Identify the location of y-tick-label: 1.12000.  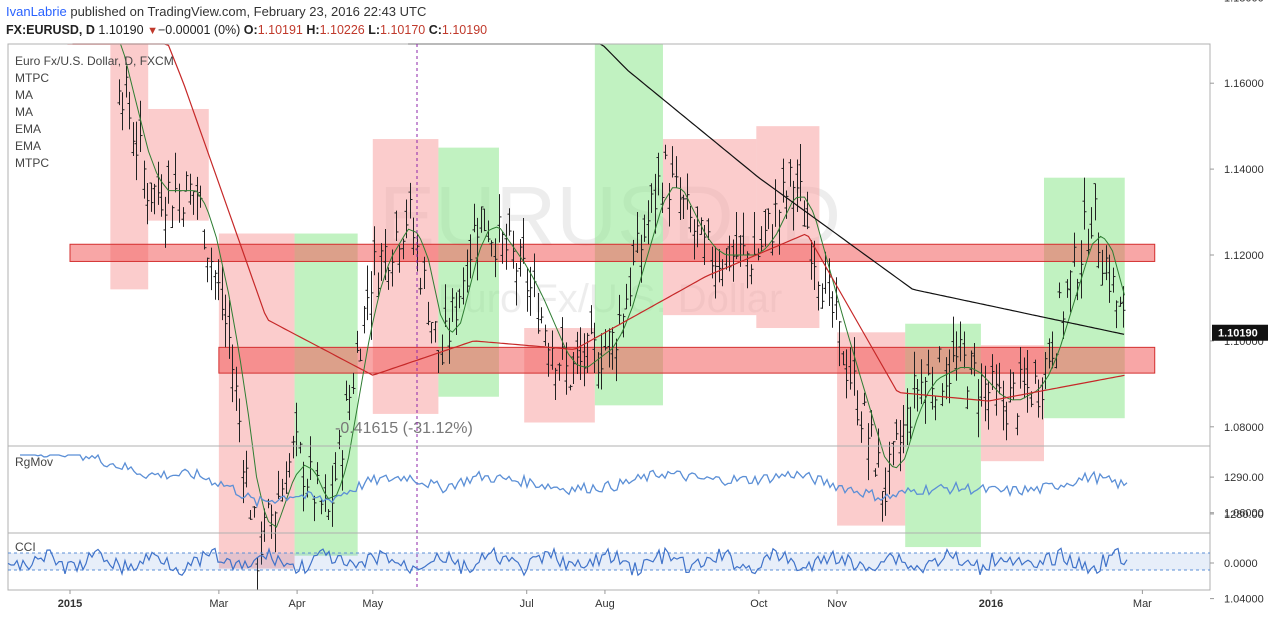
(1244, 256).